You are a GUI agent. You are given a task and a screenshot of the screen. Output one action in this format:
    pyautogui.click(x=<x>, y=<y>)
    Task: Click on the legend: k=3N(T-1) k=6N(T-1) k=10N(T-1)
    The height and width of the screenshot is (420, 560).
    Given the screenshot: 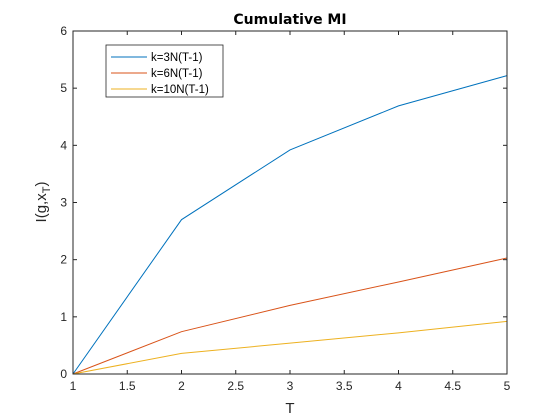 What is the action you would take?
    pyautogui.click(x=164, y=71)
    